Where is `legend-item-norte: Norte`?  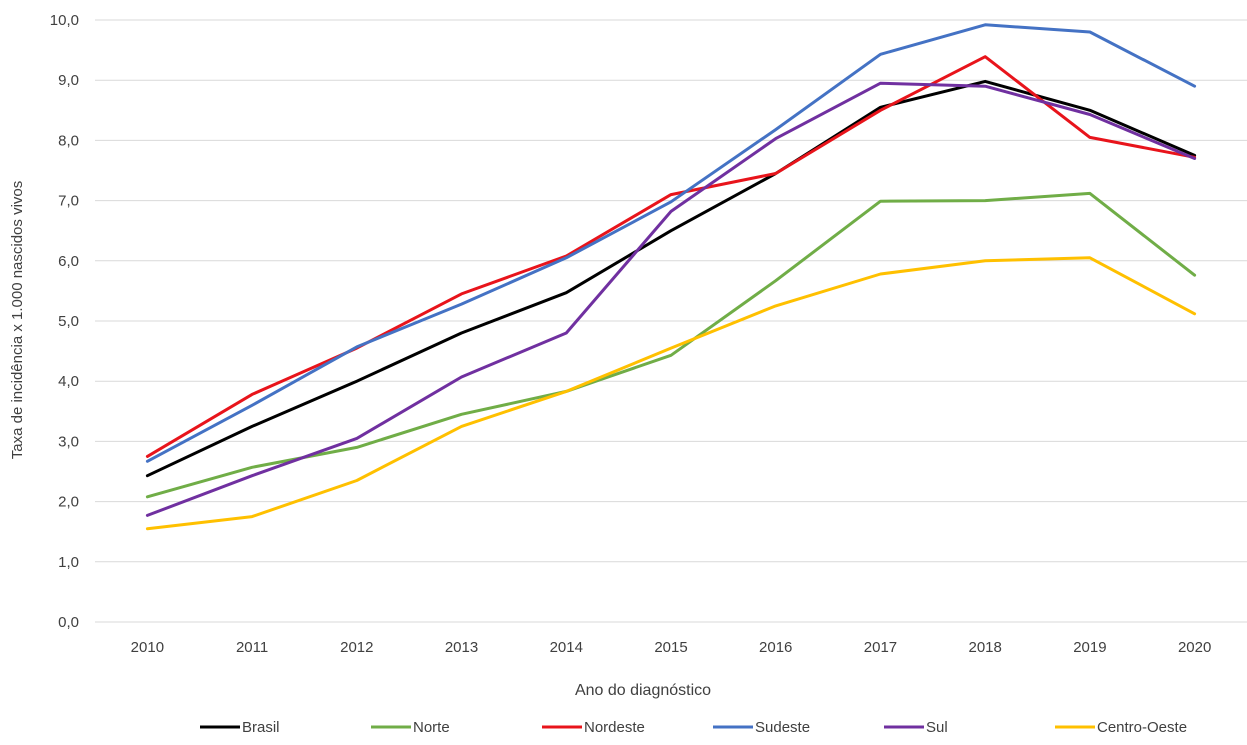 legend-item-norte: Norte is located at coordinates (410, 727).